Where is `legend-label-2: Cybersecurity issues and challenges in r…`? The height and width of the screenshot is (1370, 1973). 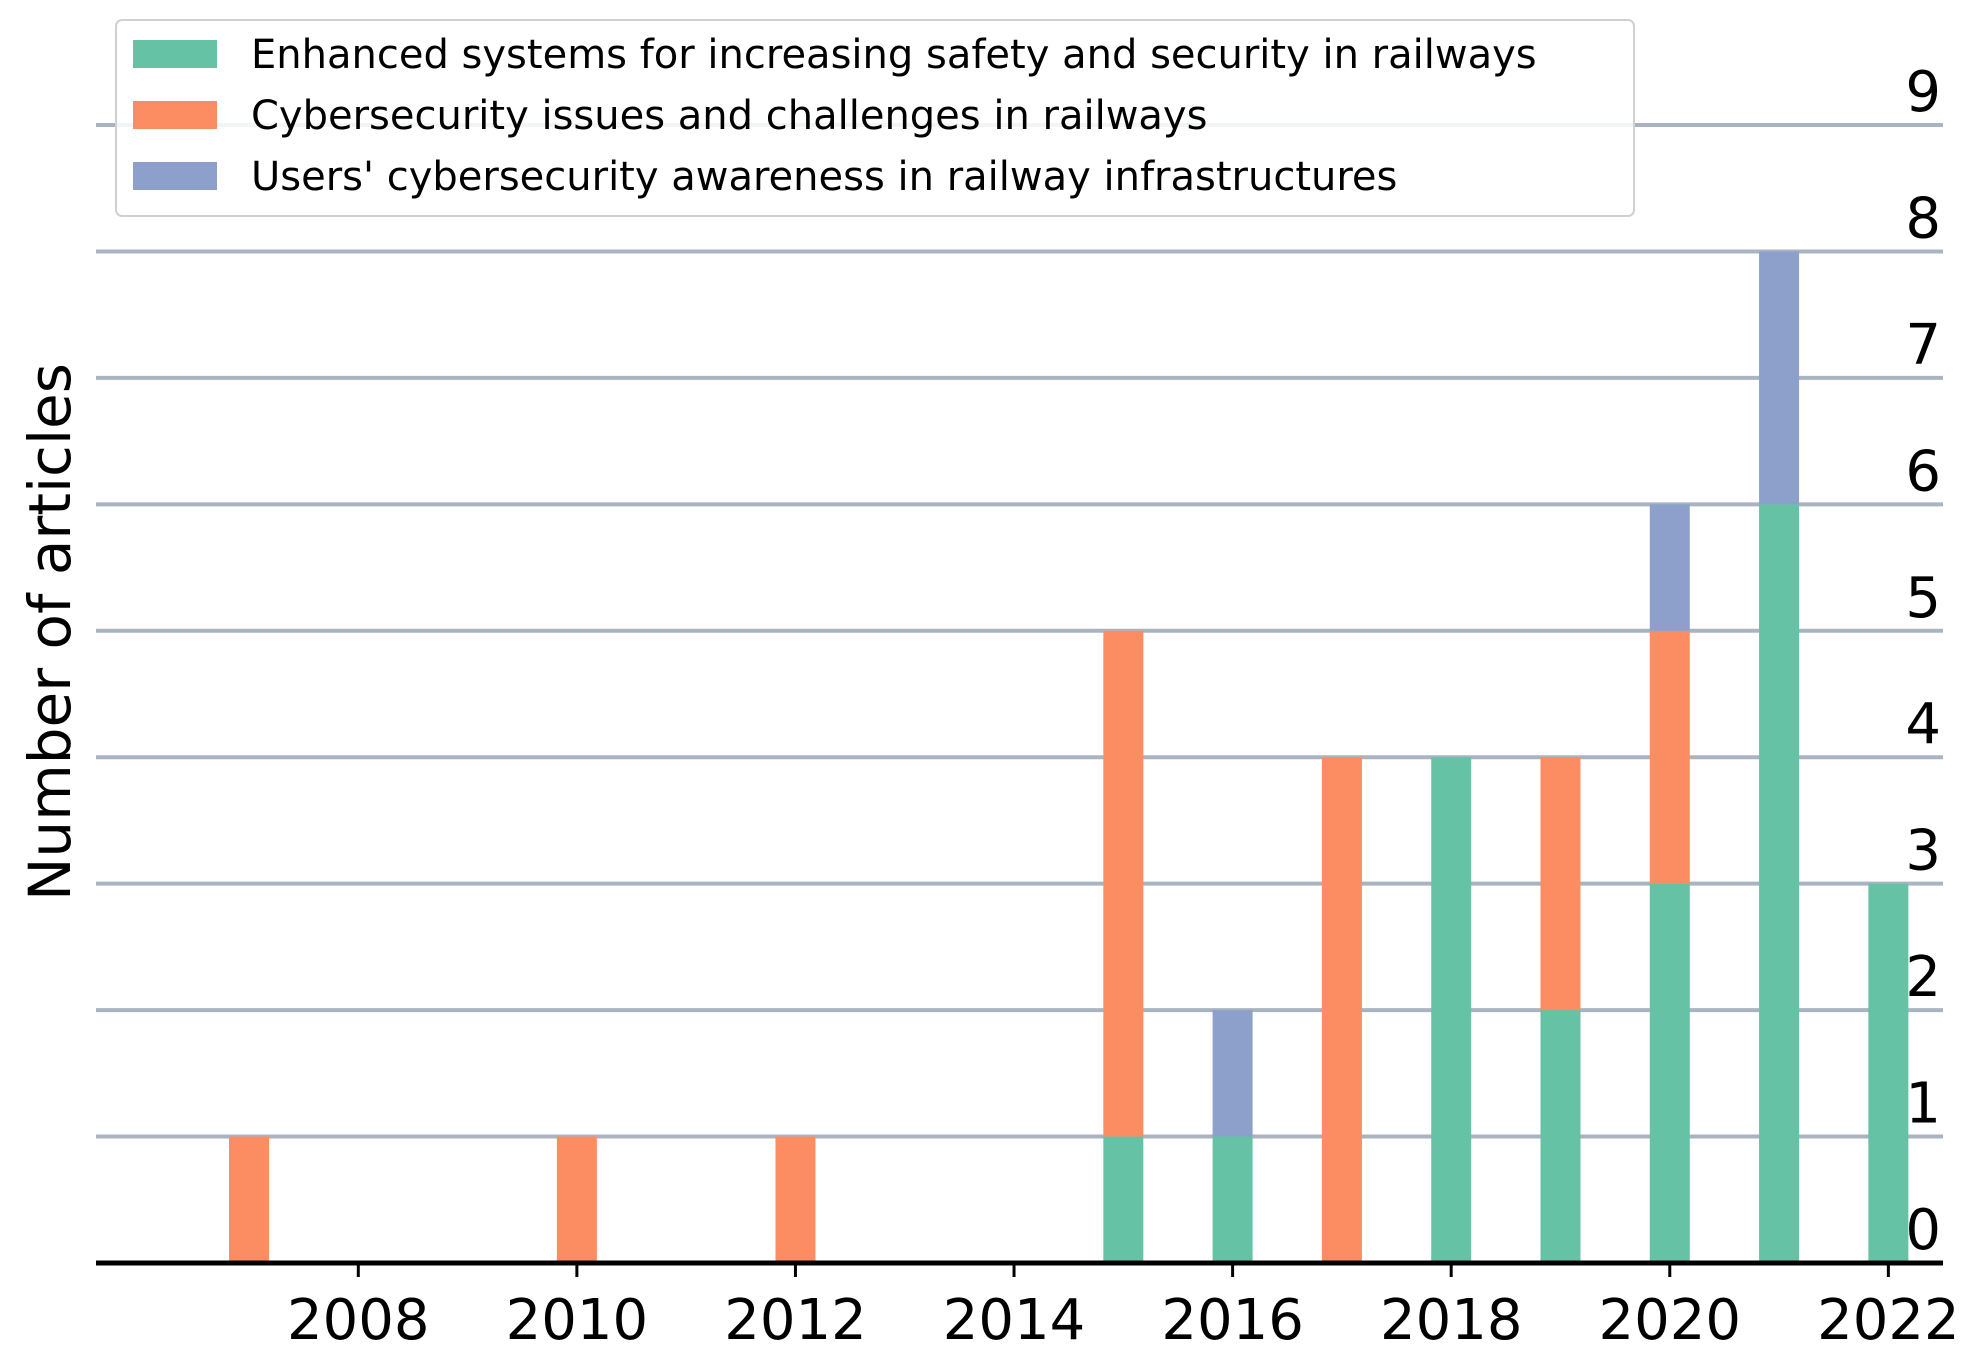
legend-label-2: Cybersecurity issues and challenges in r… is located at coordinates (729, 116).